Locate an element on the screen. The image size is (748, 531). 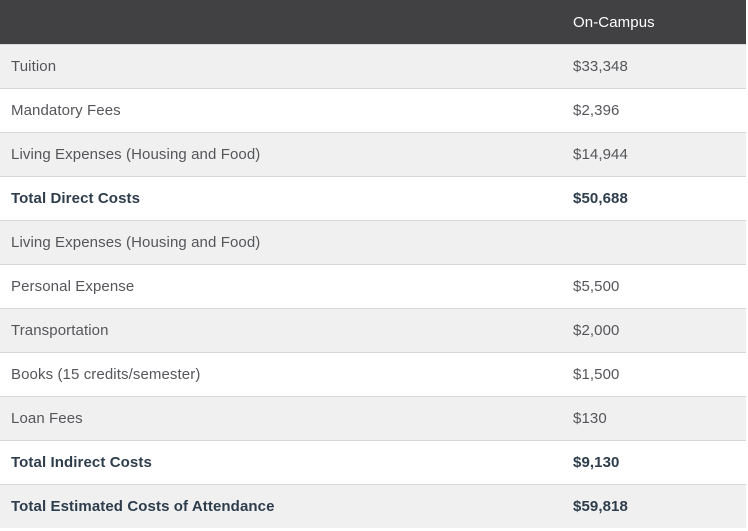
table-header-row: On-Campus is located at coordinates (373, 22).